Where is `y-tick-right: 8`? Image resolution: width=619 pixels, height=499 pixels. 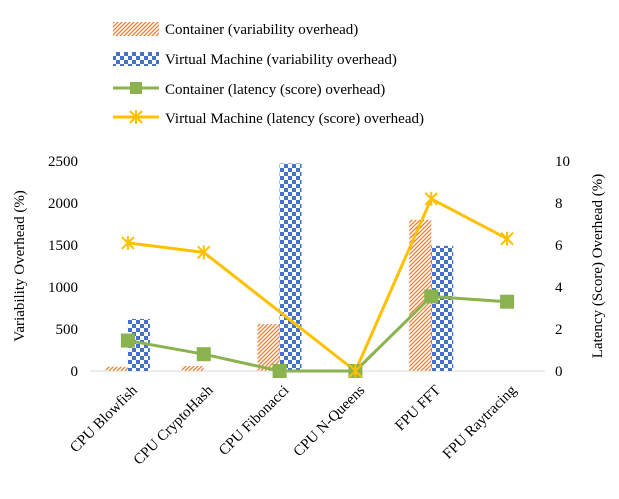 y-tick-right: 8 is located at coordinates (559, 204).